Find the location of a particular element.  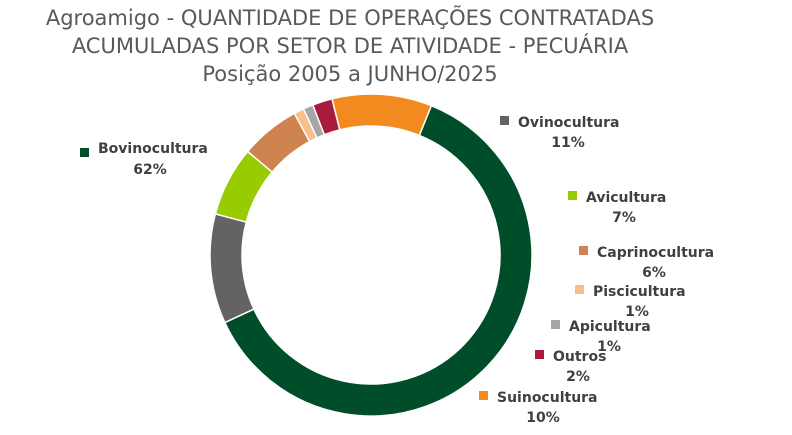

legend-swatch-piscicultura is located at coordinates (579, 289).